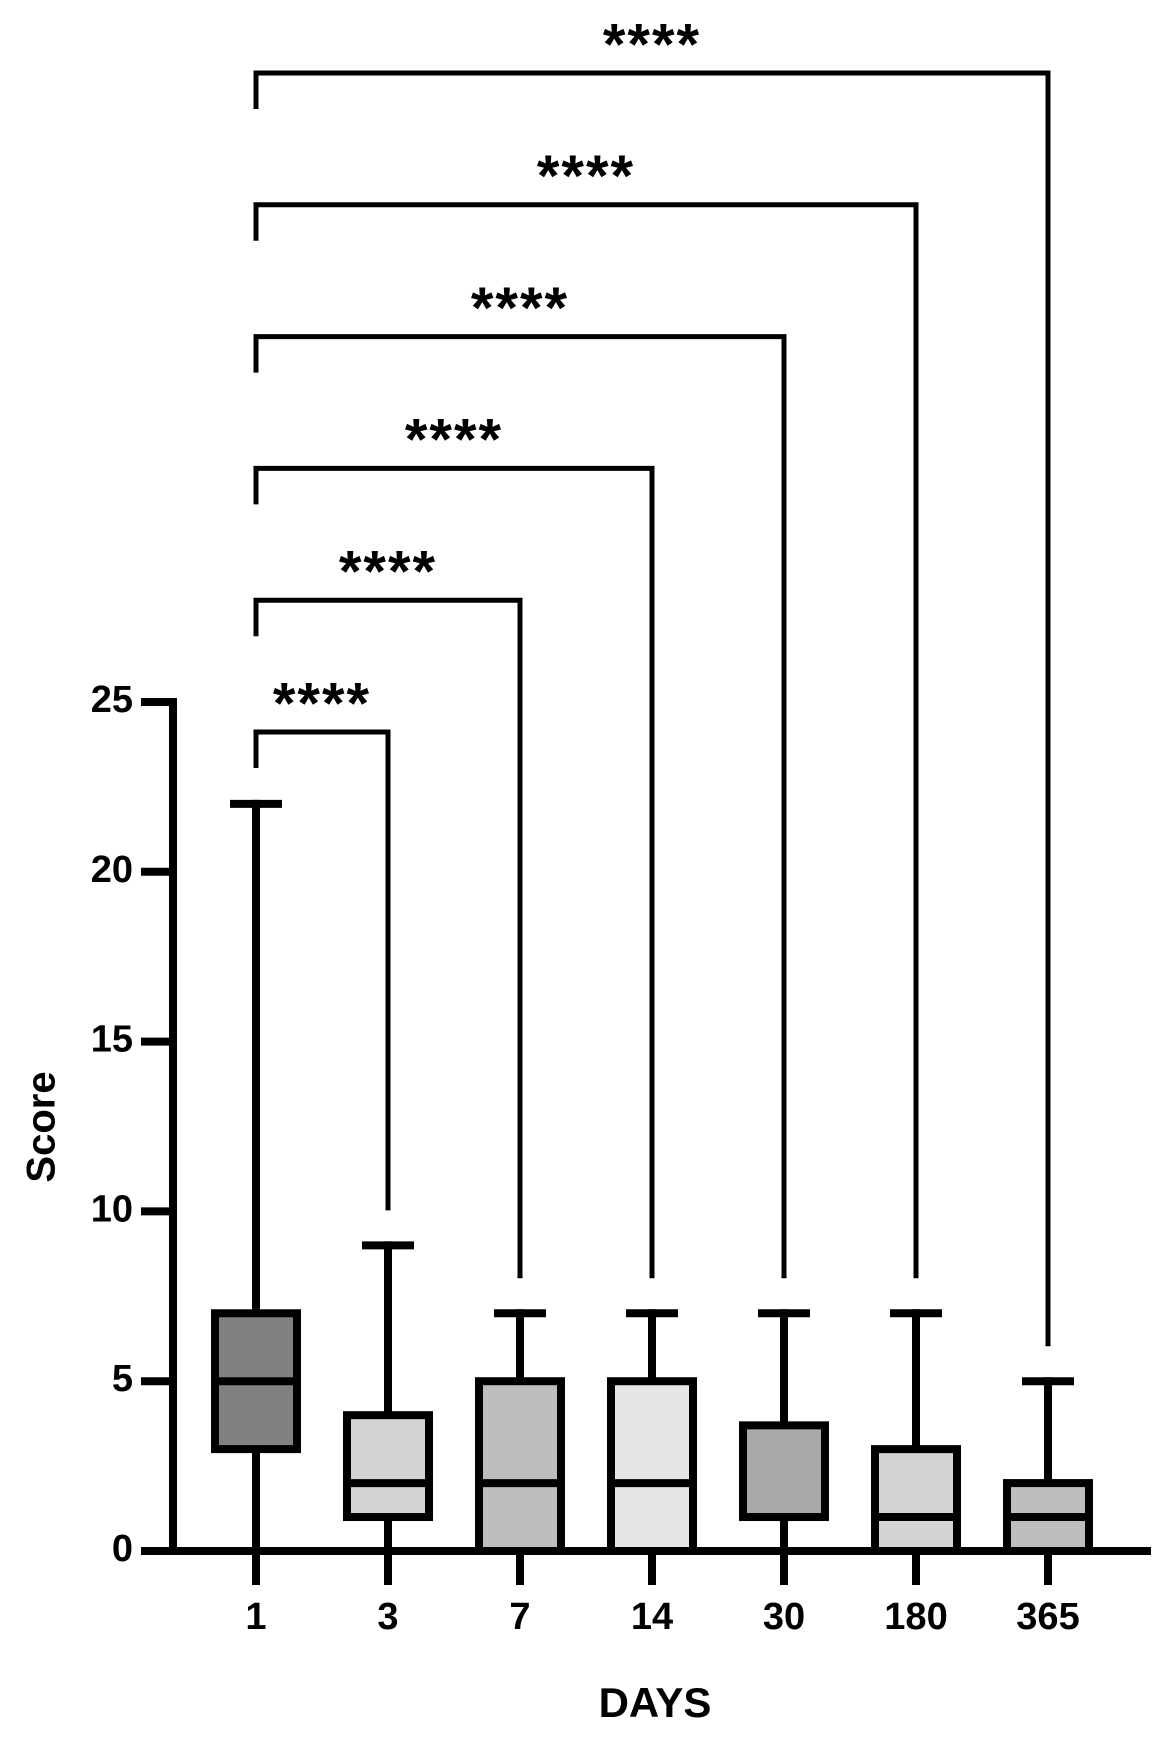 The image size is (1170, 1746). What do you see at coordinates (1047, 1617) in the screenshot?
I see `x-tick-label: 365` at bounding box center [1047, 1617].